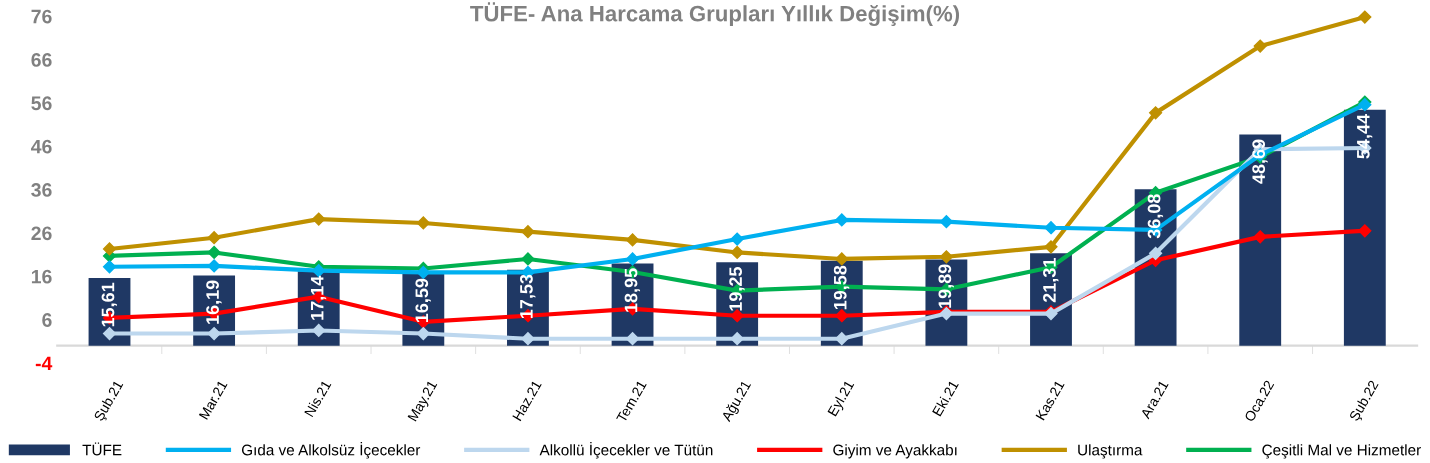 This screenshot has width=1430, height=463. What do you see at coordinates (214, 302) in the screenshot?
I see `data-label: 16,19` at bounding box center [214, 302].